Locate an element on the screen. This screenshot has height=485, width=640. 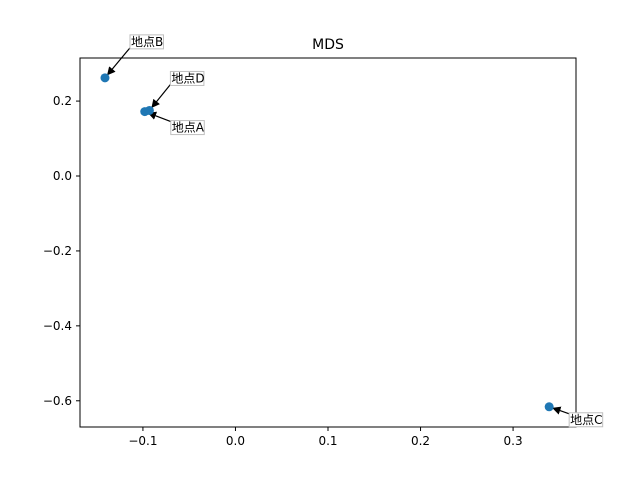
point-label: 地点C is located at coordinates (586, 420).